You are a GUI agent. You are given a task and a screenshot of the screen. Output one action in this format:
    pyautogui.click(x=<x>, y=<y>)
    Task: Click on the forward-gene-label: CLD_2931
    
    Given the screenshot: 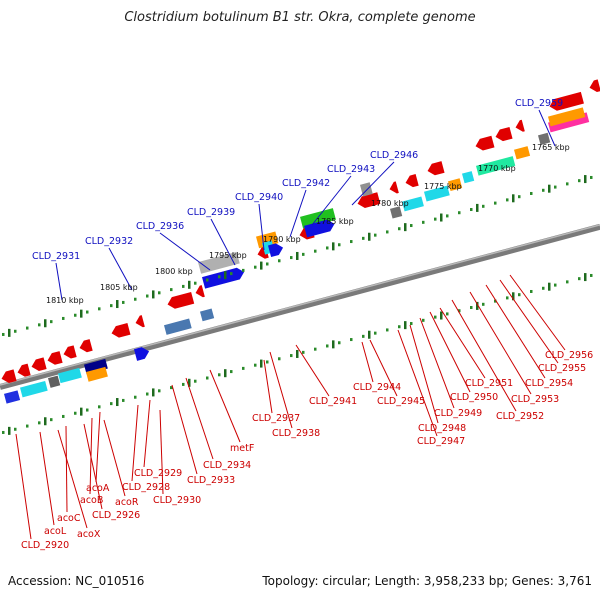 What is the action you would take?
    pyautogui.click(x=56, y=256)
    